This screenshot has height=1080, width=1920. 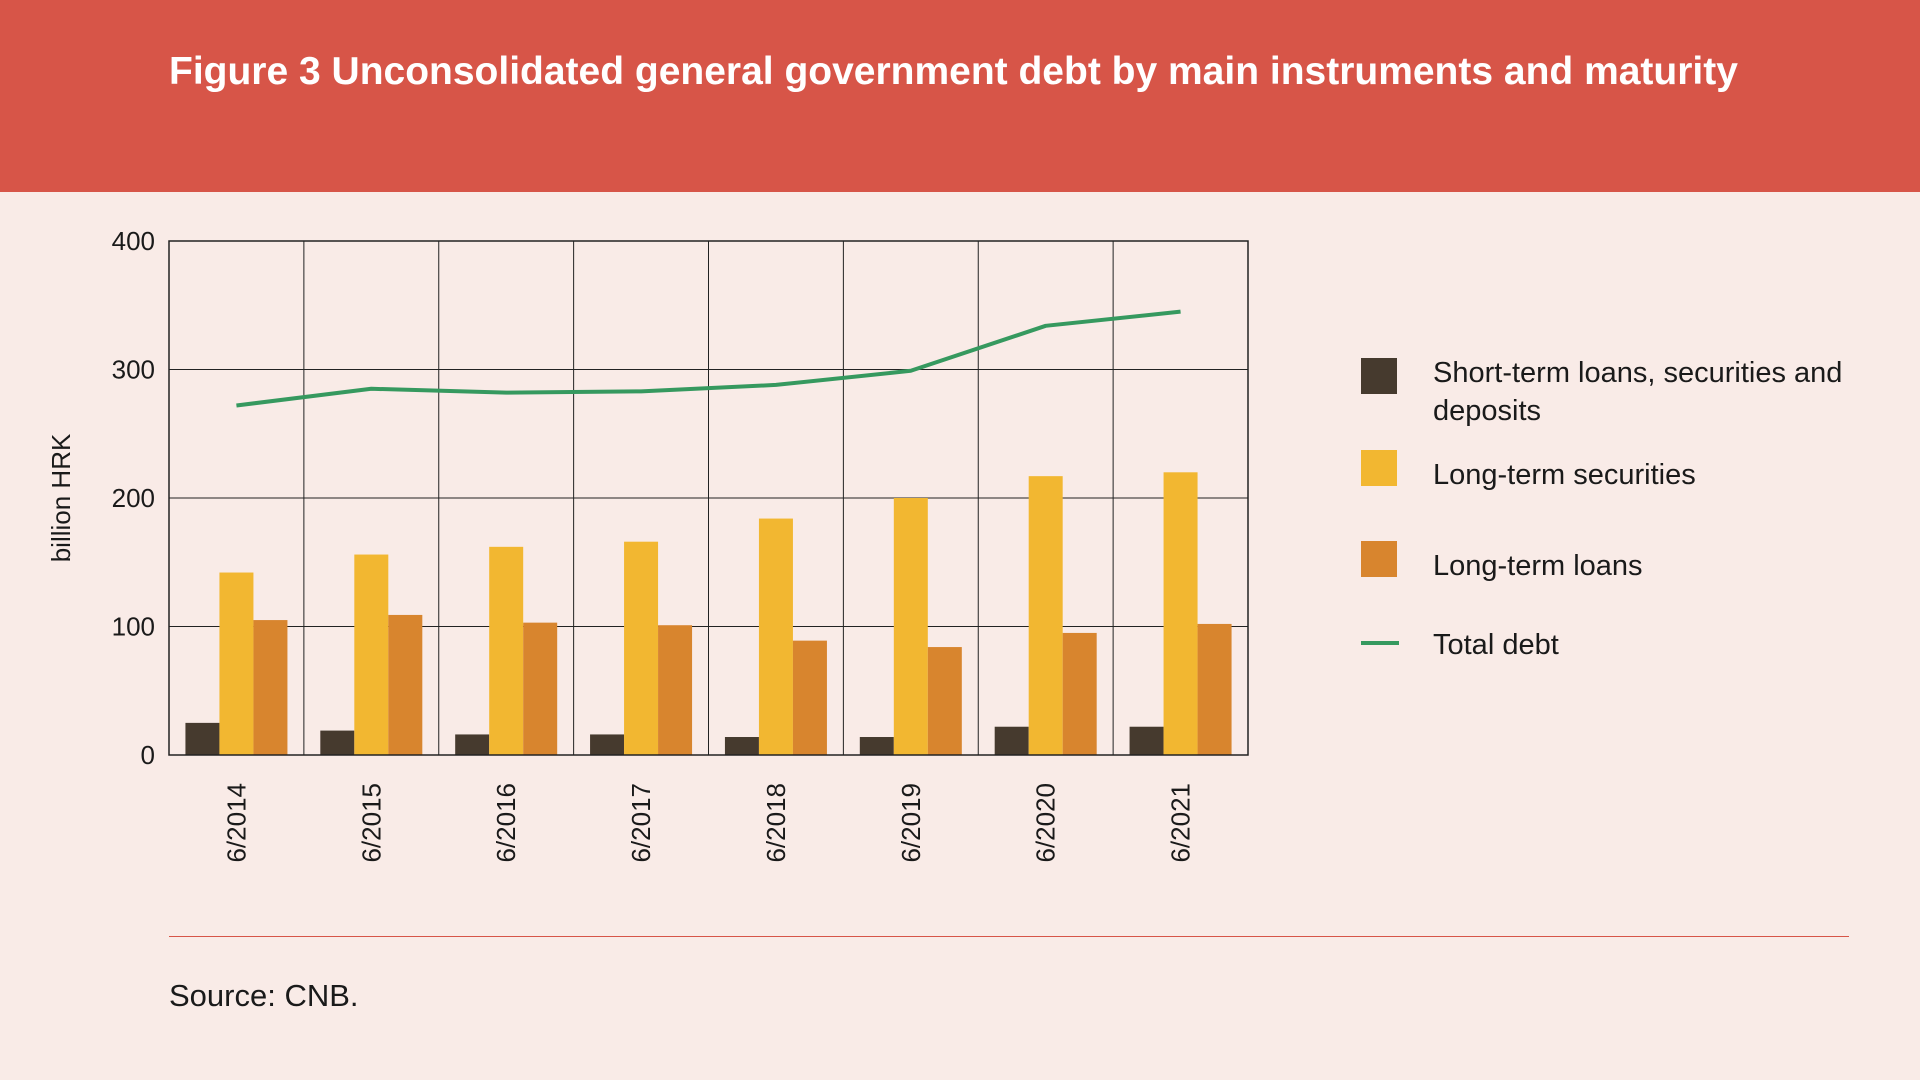 What do you see at coordinates (1487, 411) in the screenshot?
I see `legend-label-1: deposits` at bounding box center [1487, 411].